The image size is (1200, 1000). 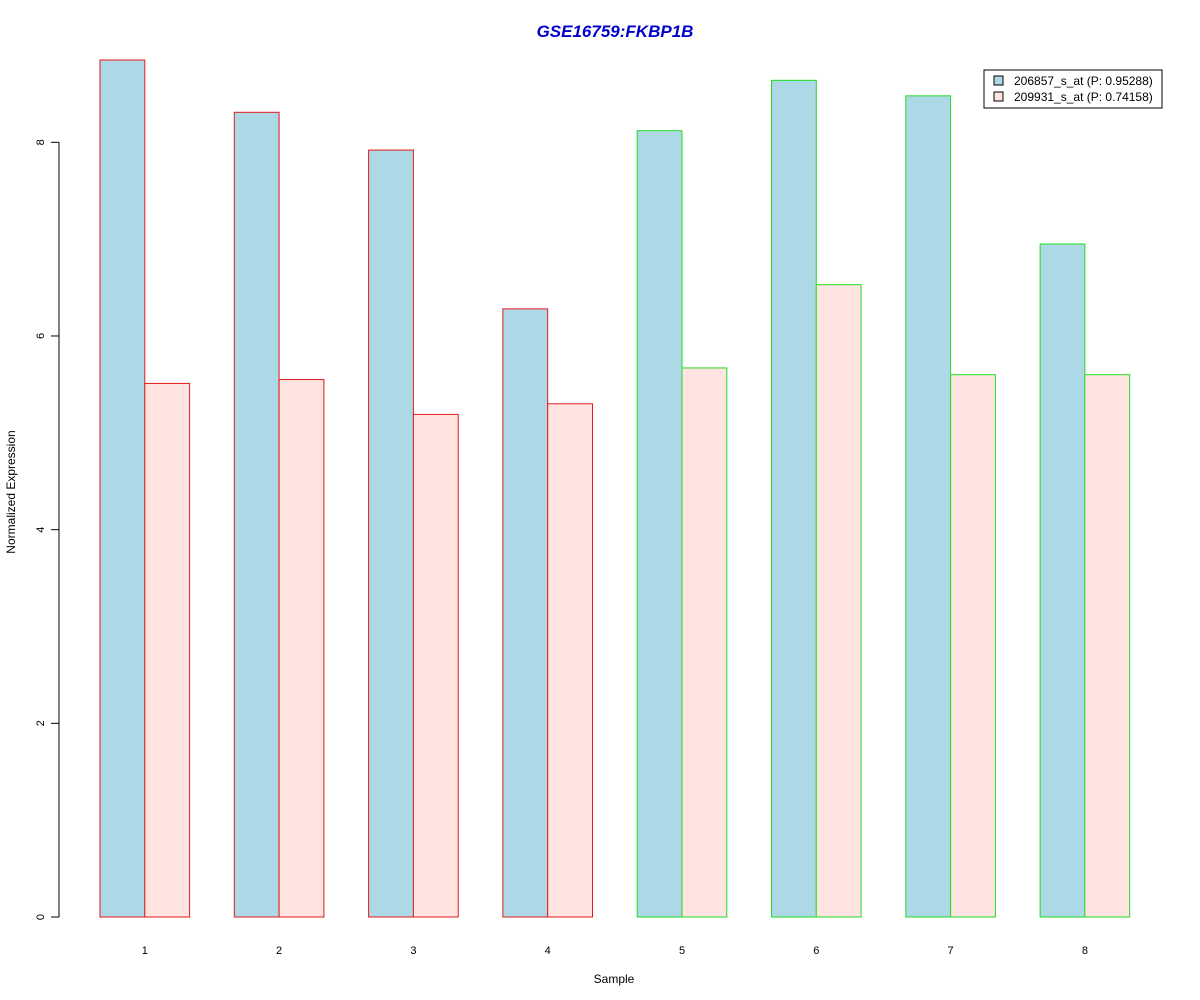 I want to click on y-tick-label: 0, so click(x=41, y=917).